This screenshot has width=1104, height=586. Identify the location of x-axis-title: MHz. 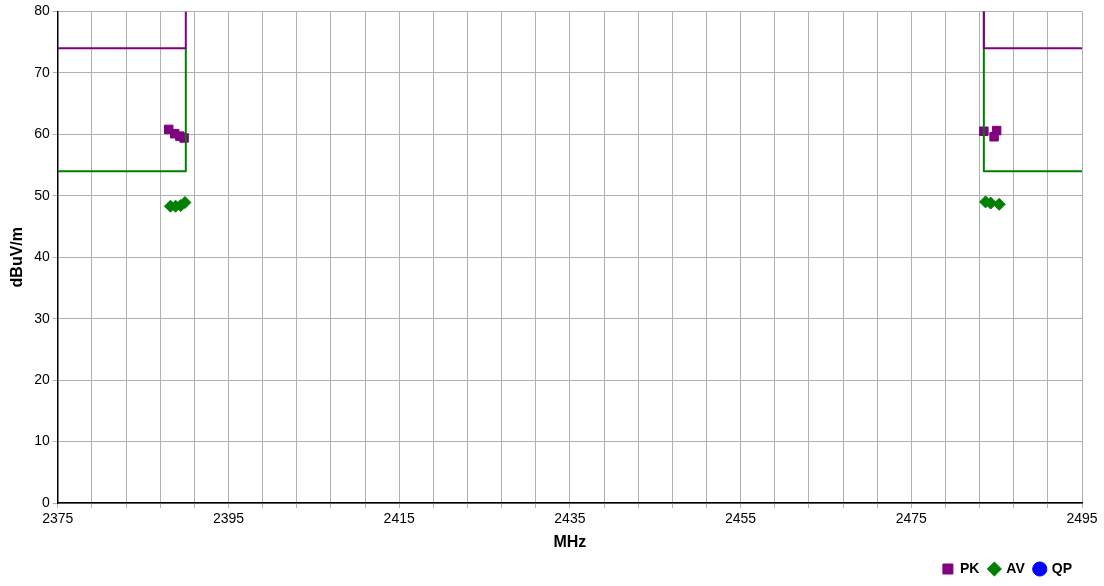
(570, 541).